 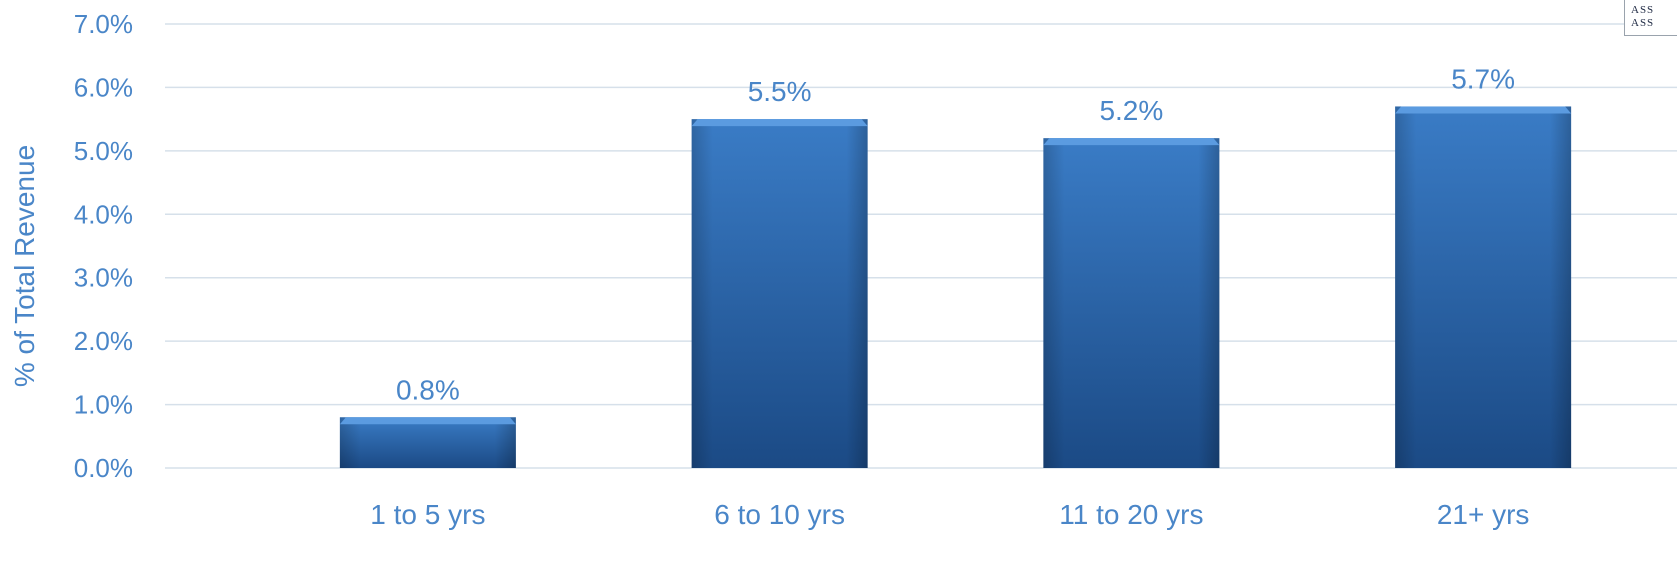 What do you see at coordinates (103, 151) in the screenshot?
I see `y-tick-label: 5.0%` at bounding box center [103, 151].